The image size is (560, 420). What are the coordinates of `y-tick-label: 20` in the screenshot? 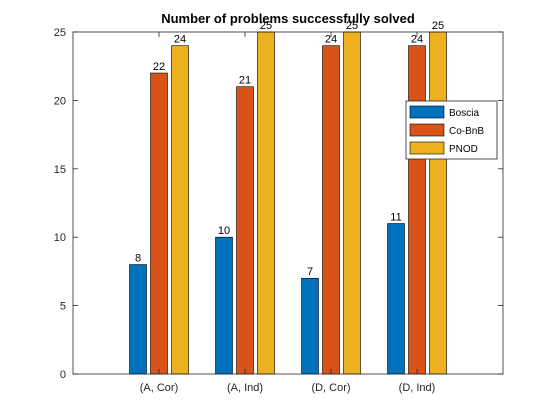 It's located at (60, 101).